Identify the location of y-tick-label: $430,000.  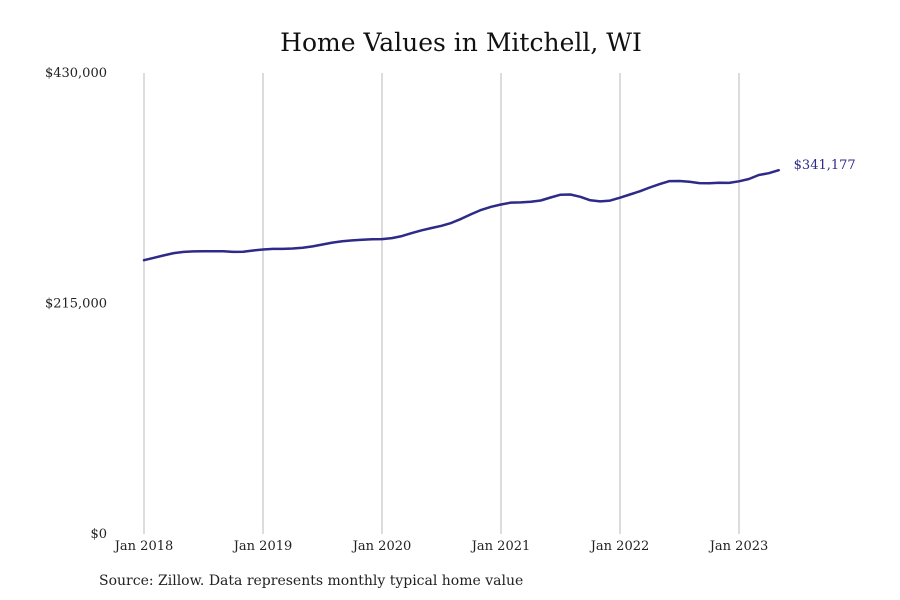
(76, 73).